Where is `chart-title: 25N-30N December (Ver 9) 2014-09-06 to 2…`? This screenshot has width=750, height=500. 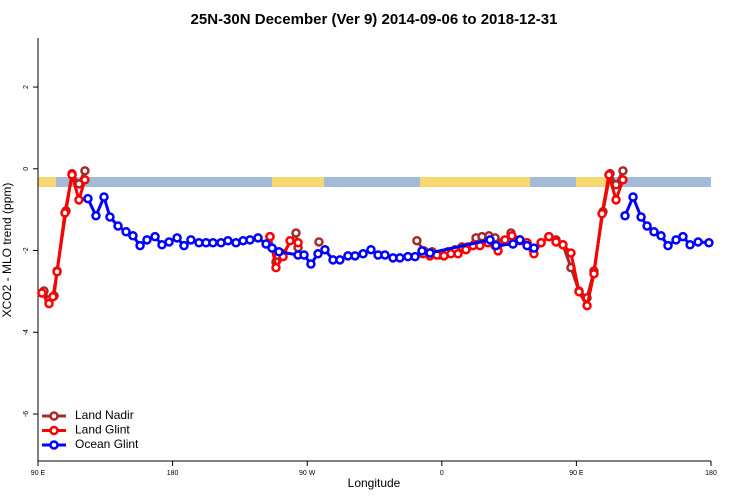
chart-title: 25N-30N December (Ver 9) 2014-09-06 to 2… is located at coordinates (374, 19).